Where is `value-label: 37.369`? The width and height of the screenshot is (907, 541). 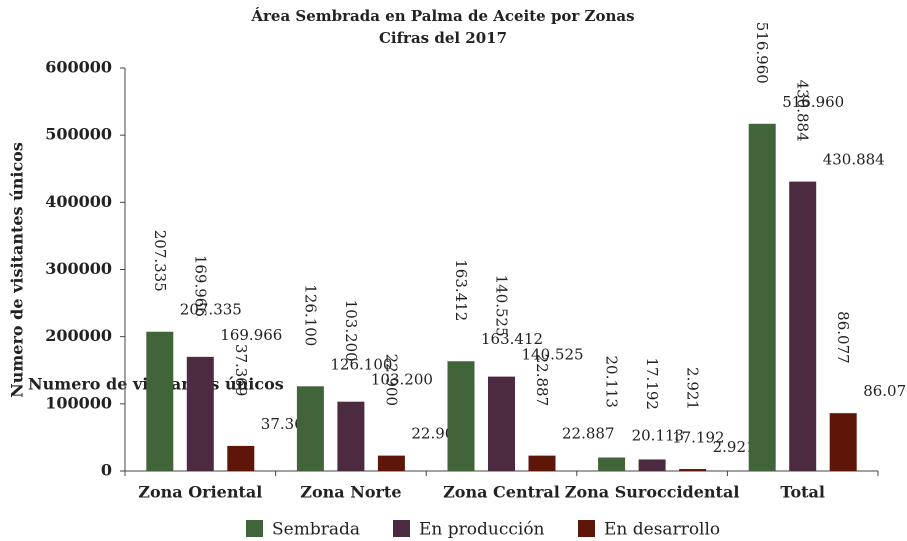
value-label: 37.369 is located at coordinates (241, 370).